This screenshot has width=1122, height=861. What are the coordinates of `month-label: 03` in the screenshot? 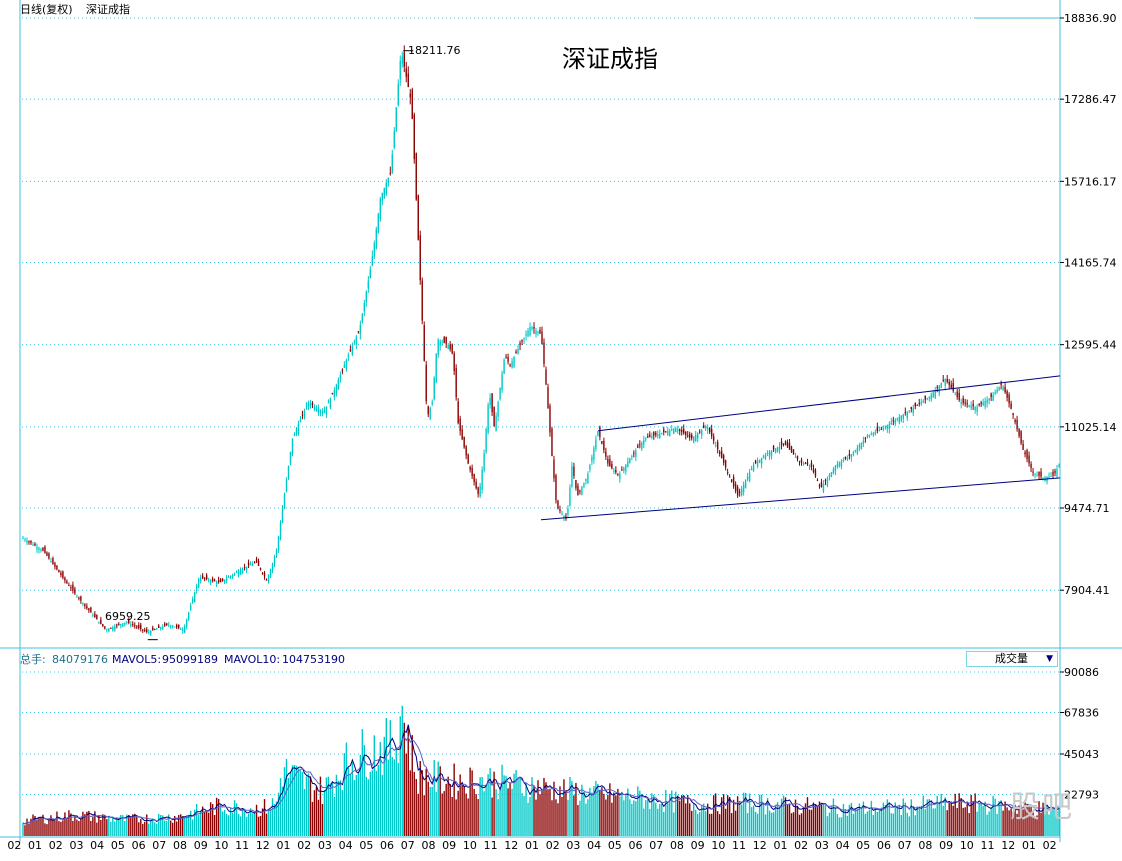 It's located at (76, 845).